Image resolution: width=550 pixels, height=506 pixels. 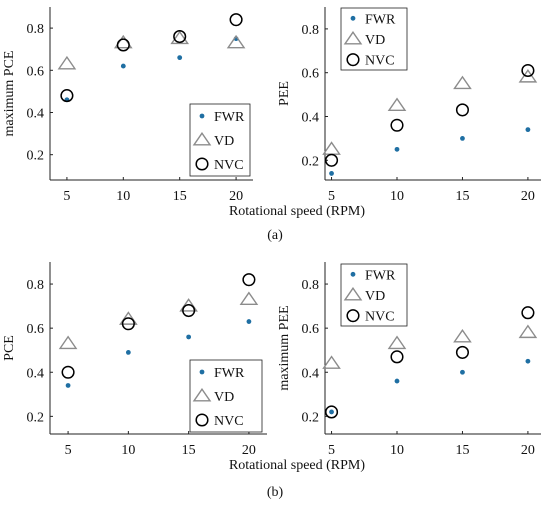 What do you see at coordinates (284, 93) in the screenshot?
I see `y-axis-label: PEE` at bounding box center [284, 93].